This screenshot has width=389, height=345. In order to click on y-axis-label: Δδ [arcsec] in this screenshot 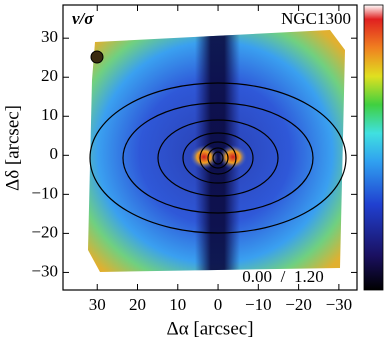, I will do `click(12, 148)`.